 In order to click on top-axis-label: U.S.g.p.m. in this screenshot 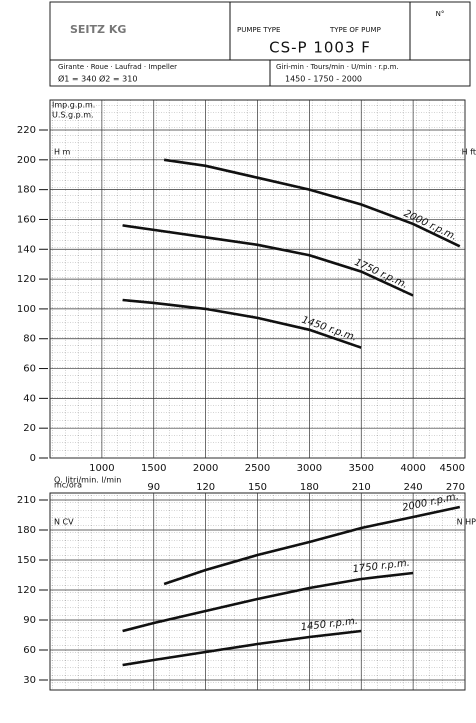, I will do `click(73, 115)`.